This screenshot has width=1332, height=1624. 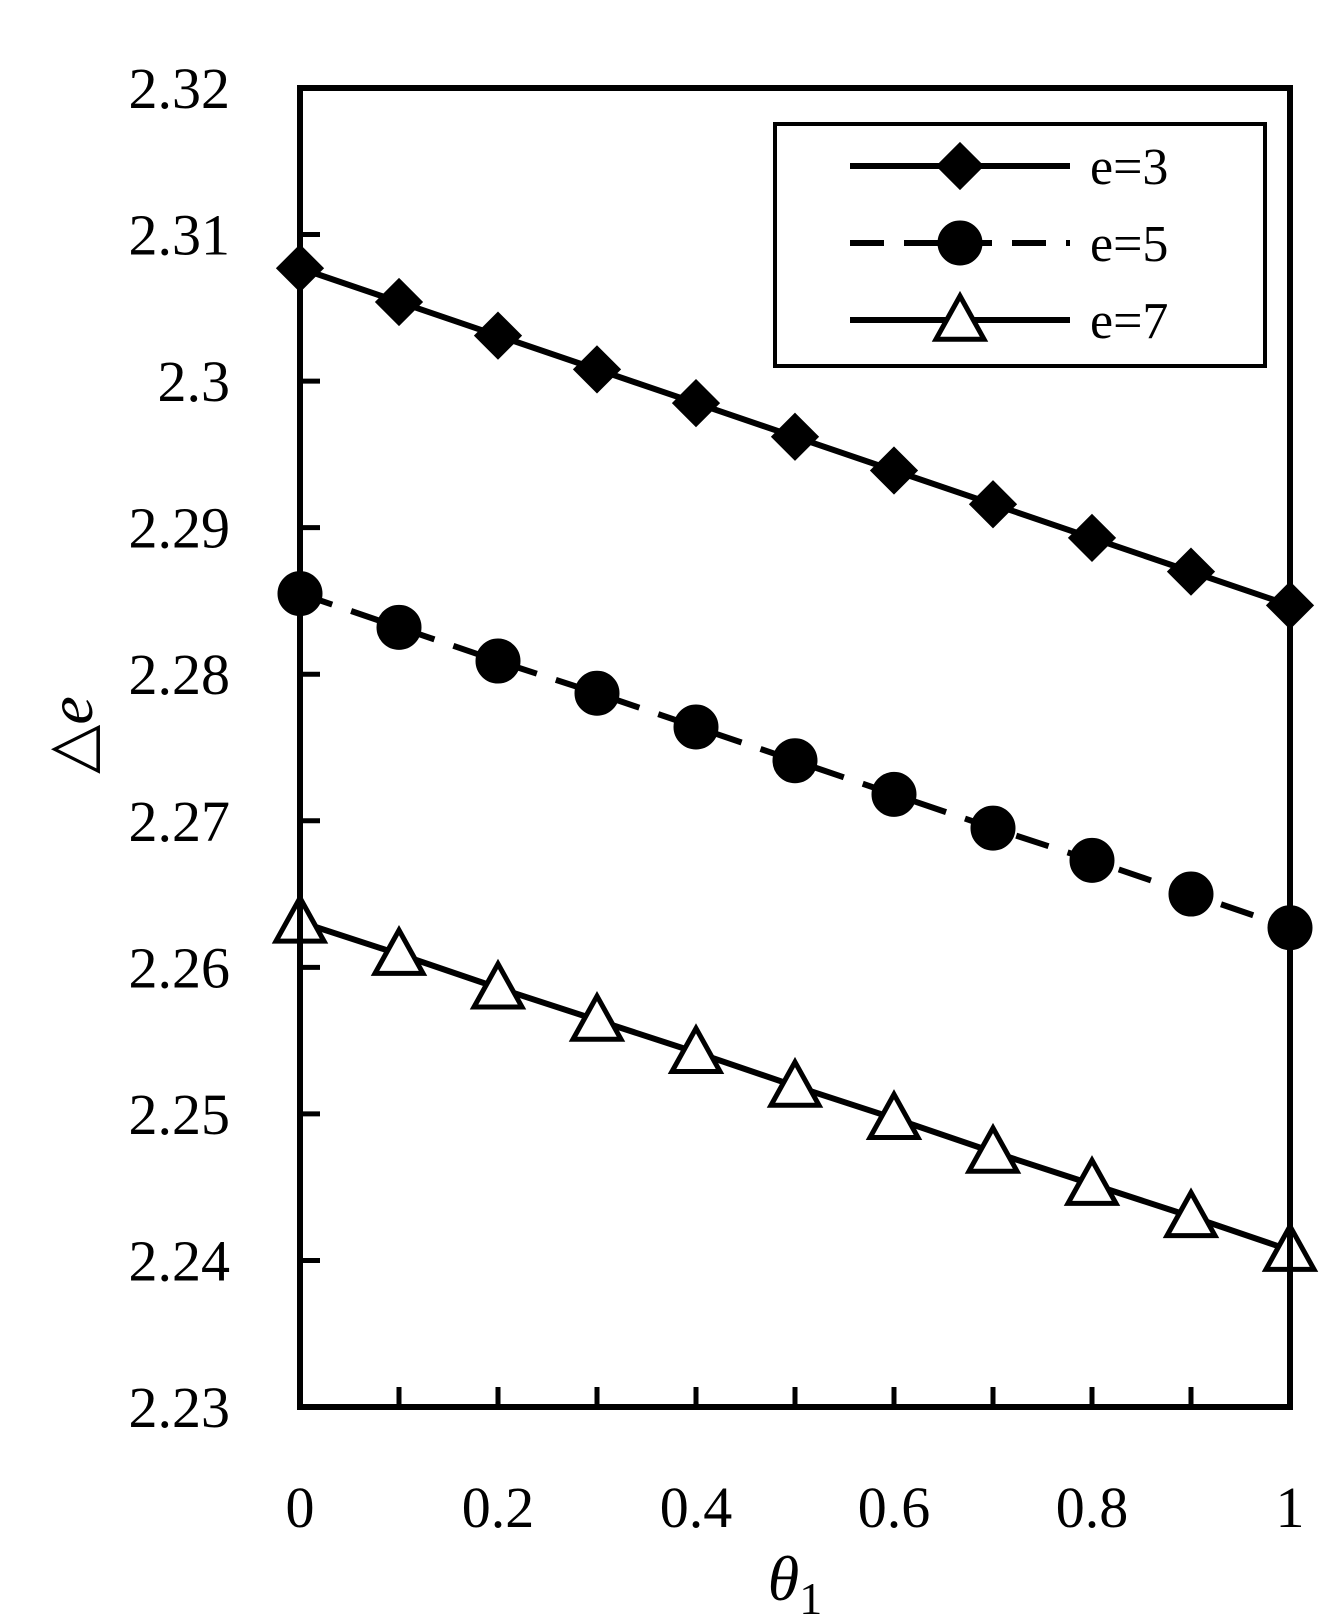 What do you see at coordinates (180, 674) in the screenshot?
I see `y-tick-label: 2.28` at bounding box center [180, 674].